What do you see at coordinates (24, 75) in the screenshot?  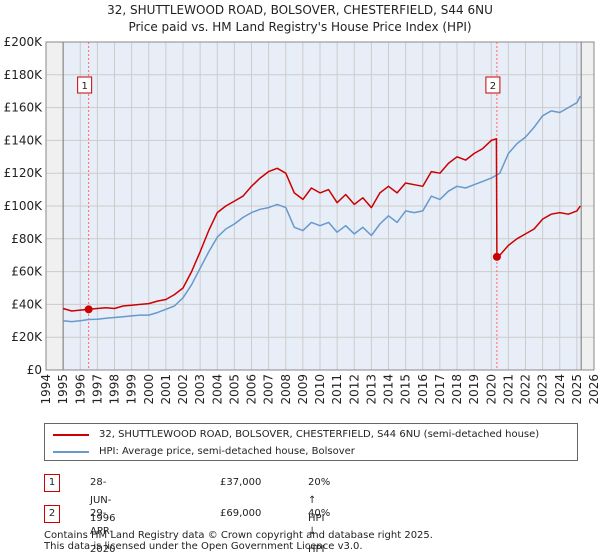 I see `y-tick-label: £180K` at bounding box center [24, 75].